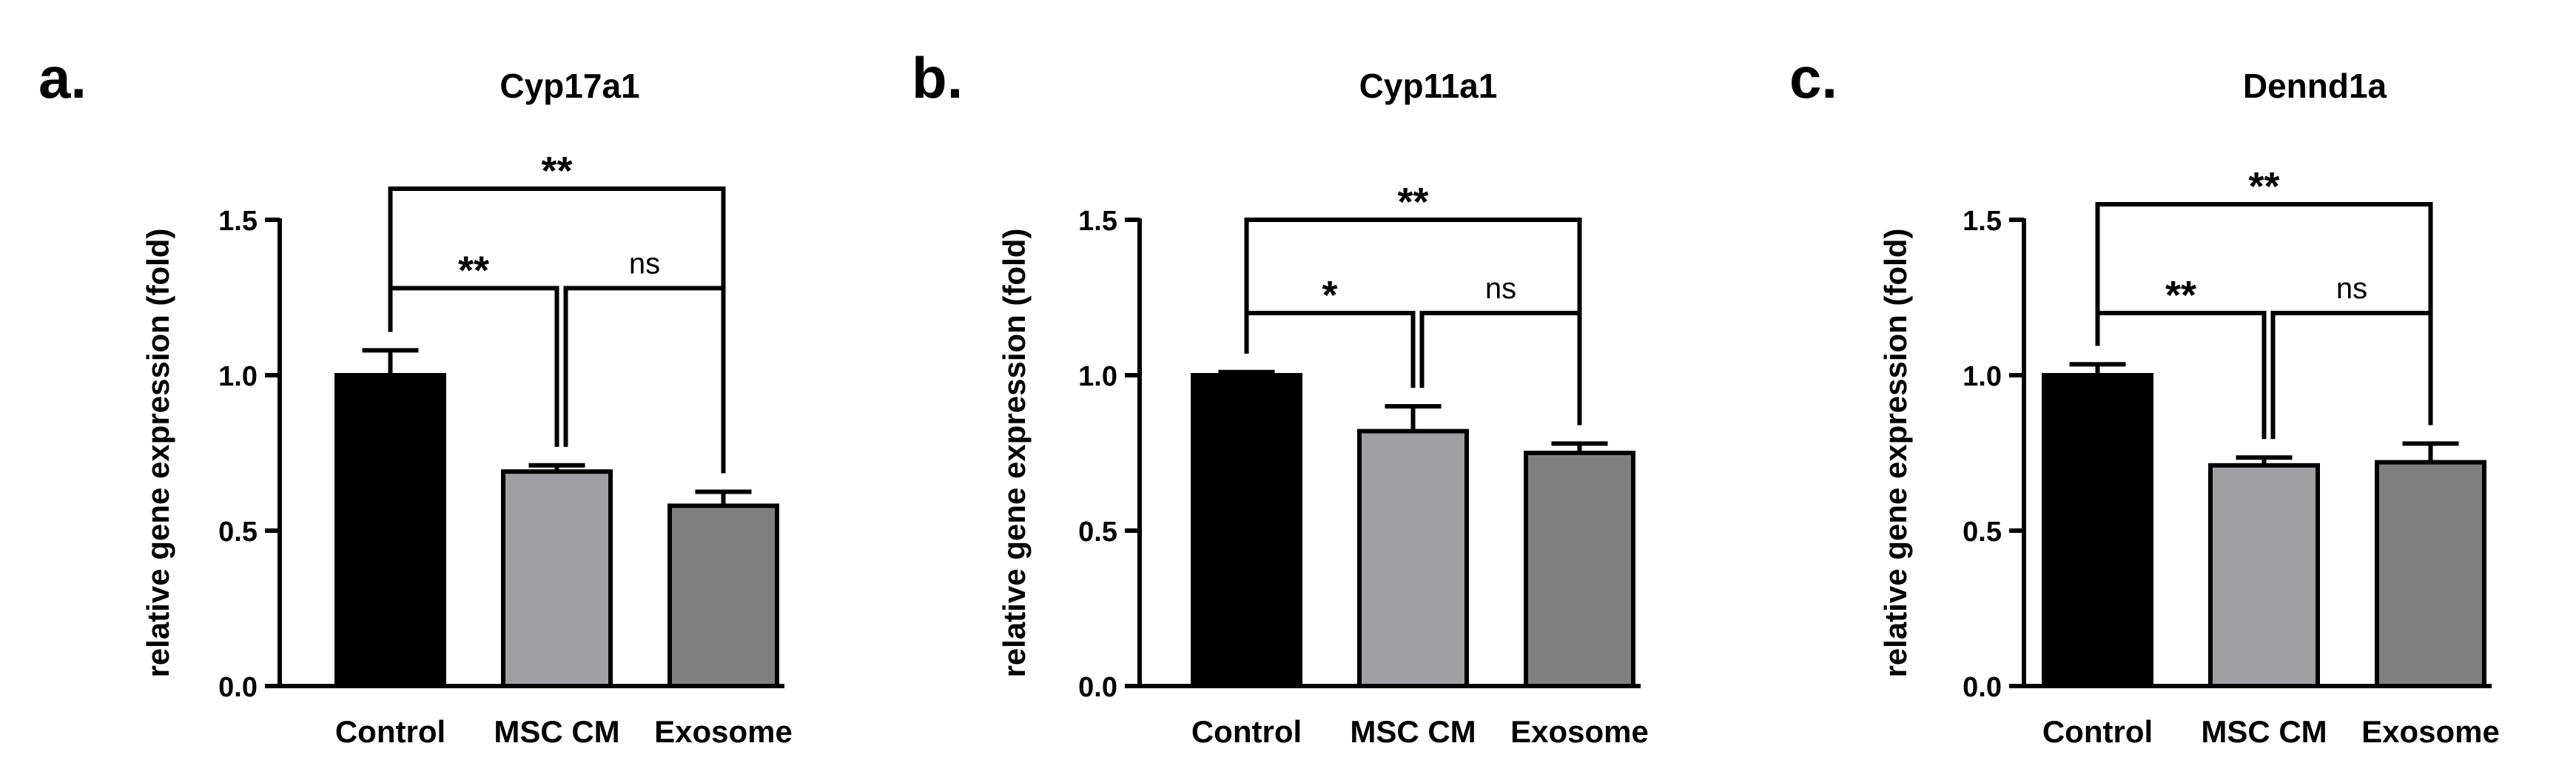  Describe the element at coordinates (1428, 86) in the screenshot. I see `chart-title: Cyp11a1` at that location.